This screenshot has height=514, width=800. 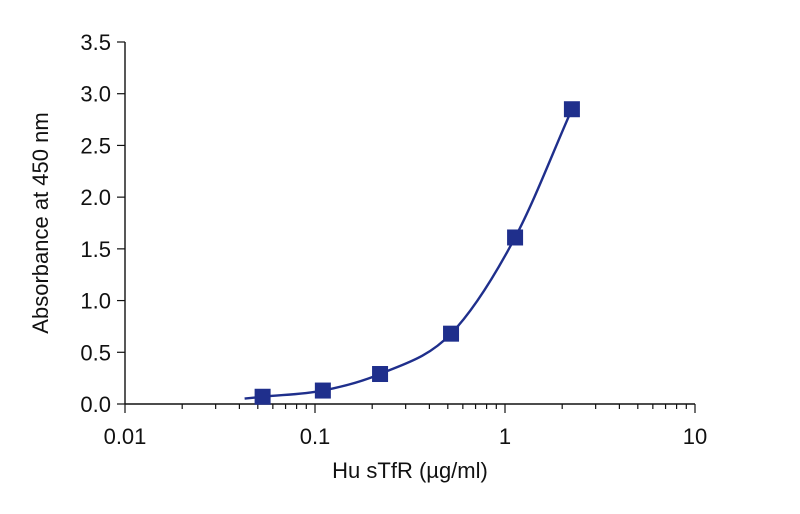 I want to click on y-tick-label: 0.0, so click(x=95, y=404).